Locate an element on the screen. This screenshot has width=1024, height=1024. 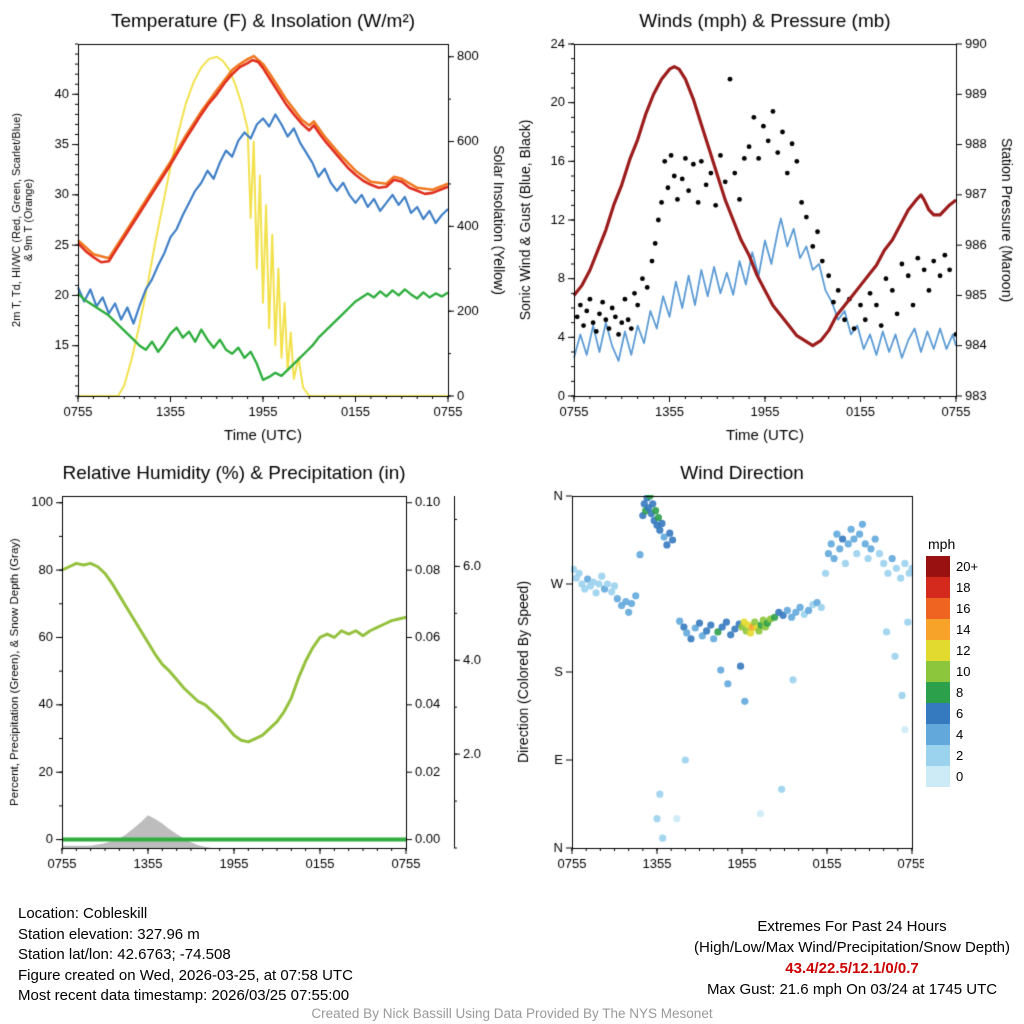
station-location: Location: Cobleskill is located at coordinates (83, 913).